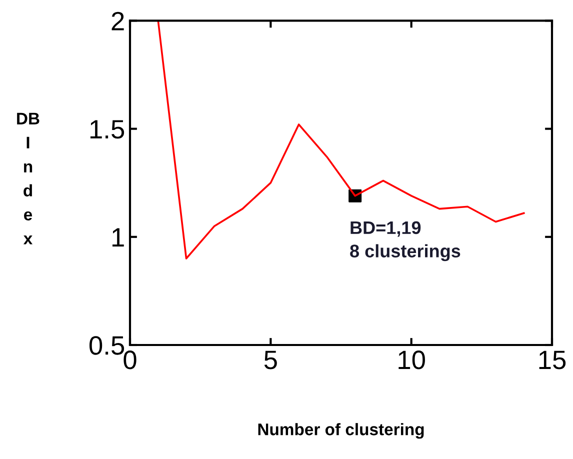 The image size is (573, 459). What do you see at coordinates (118, 237) in the screenshot?
I see `y-tick-label: 1` at bounding box center [118, 237].